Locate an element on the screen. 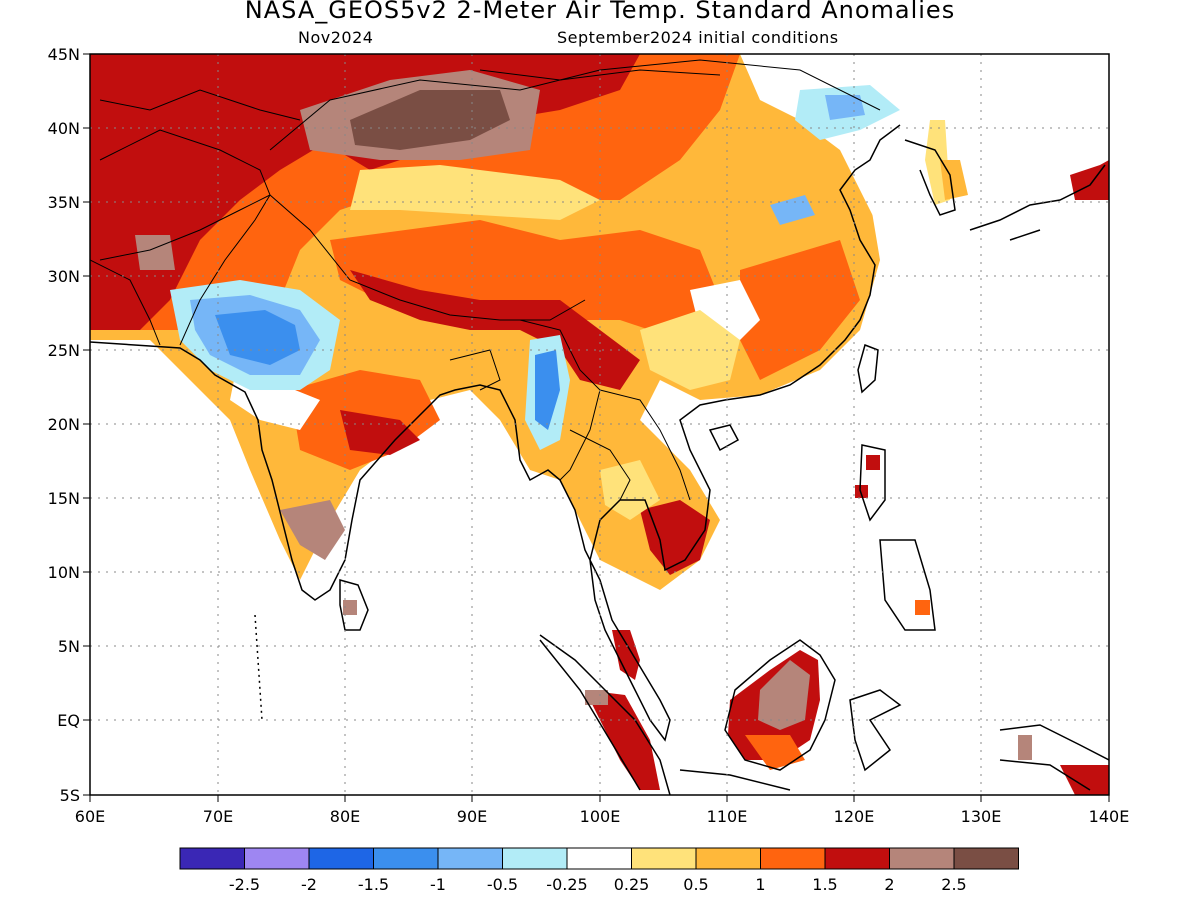 Image resolution: width=1200 pixels, height=900 pixels. colorbar-label: -0.5 is located at coordinates (502, 884).